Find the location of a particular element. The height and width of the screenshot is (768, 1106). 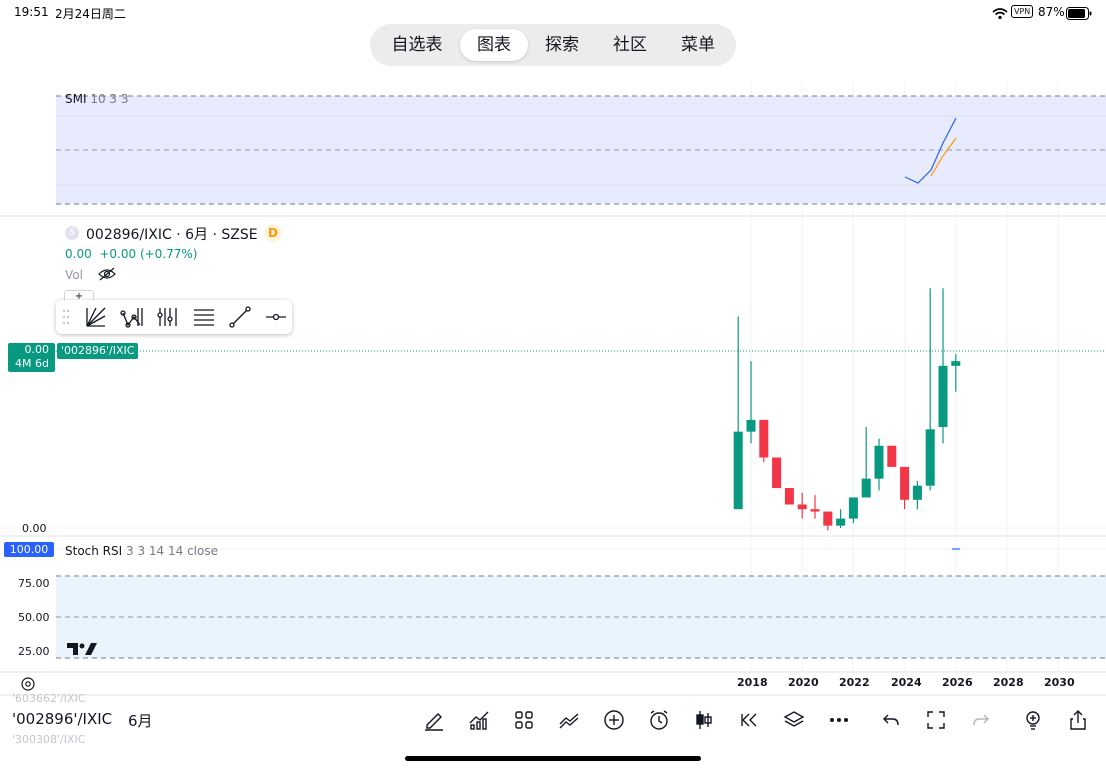

tab-community: 社区 is located at coordinates (630, 45).